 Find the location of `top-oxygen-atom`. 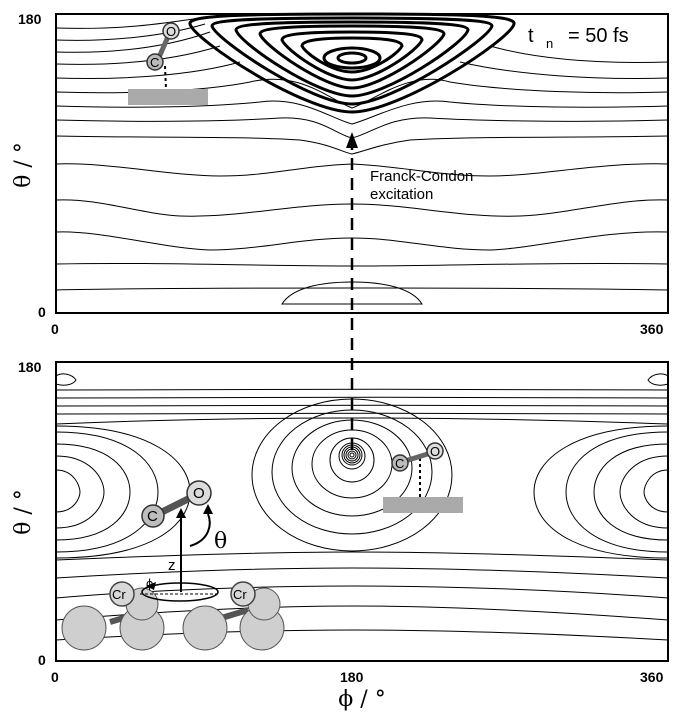

top-oxygen-atom is located at coordinates (171, 31).